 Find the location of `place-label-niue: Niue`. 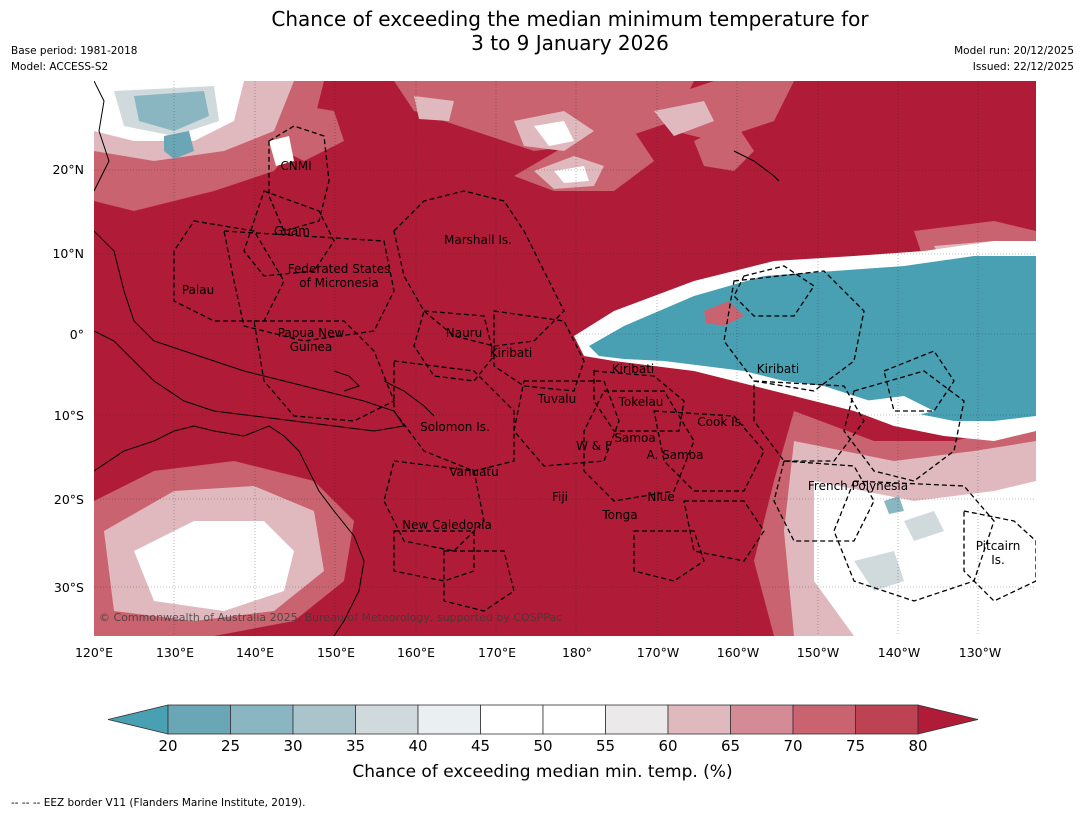

place-label-niue: Niue is located at coordinates (660, 497).